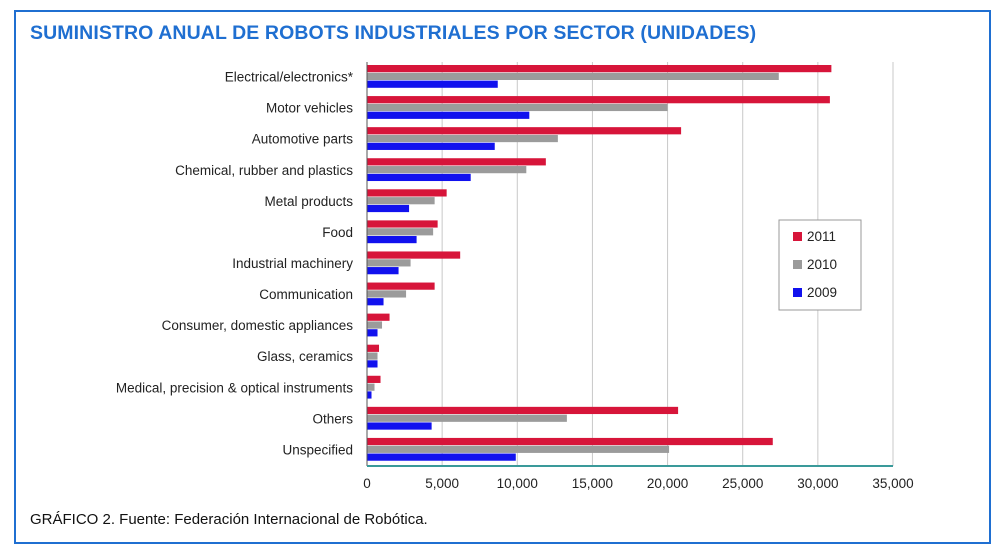  What do you see at coordinates (592, 483) in the screenshot?
I see `x-tick-label: 15,000` at bounding box center [592, 483].